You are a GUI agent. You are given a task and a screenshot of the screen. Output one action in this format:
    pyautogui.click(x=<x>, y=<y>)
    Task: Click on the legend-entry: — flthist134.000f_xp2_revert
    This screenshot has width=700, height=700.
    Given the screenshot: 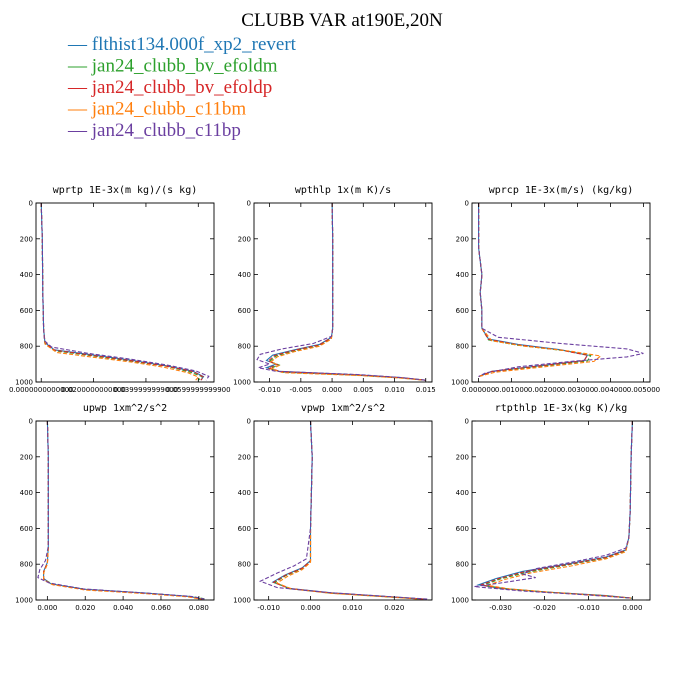 What is the action you would take?
    pyautogui.click(x=182, y=44)
    